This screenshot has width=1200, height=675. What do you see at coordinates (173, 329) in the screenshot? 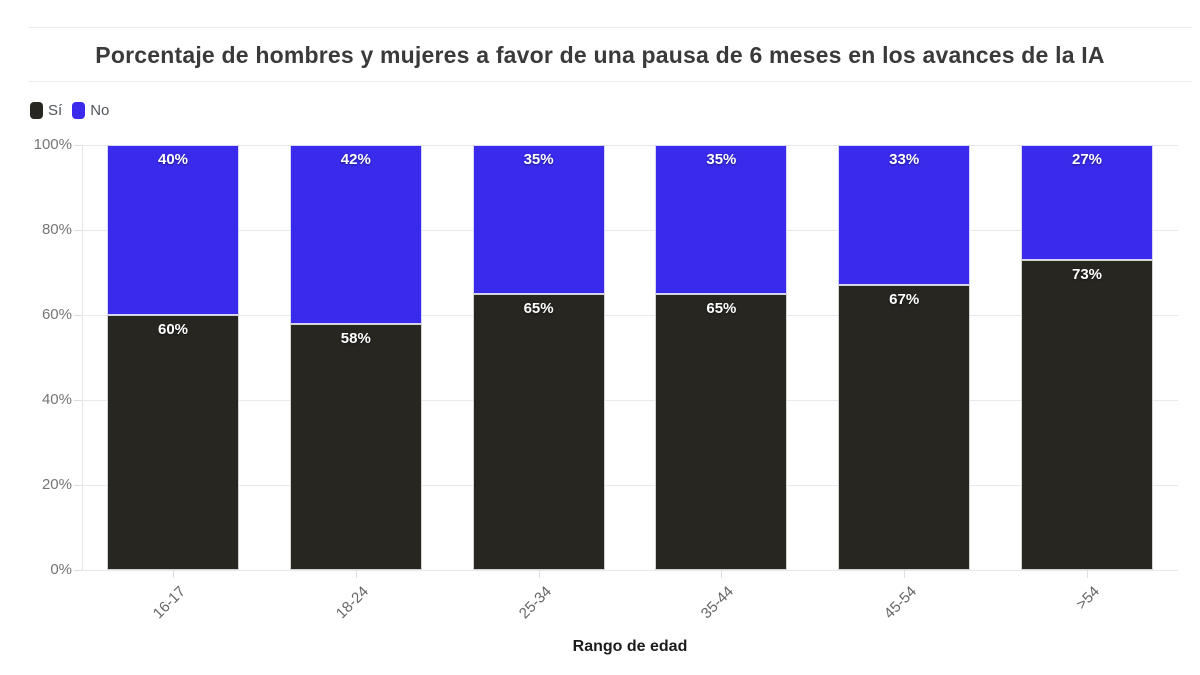
I see `value-label: 60%` at bounding box center [173, 329].